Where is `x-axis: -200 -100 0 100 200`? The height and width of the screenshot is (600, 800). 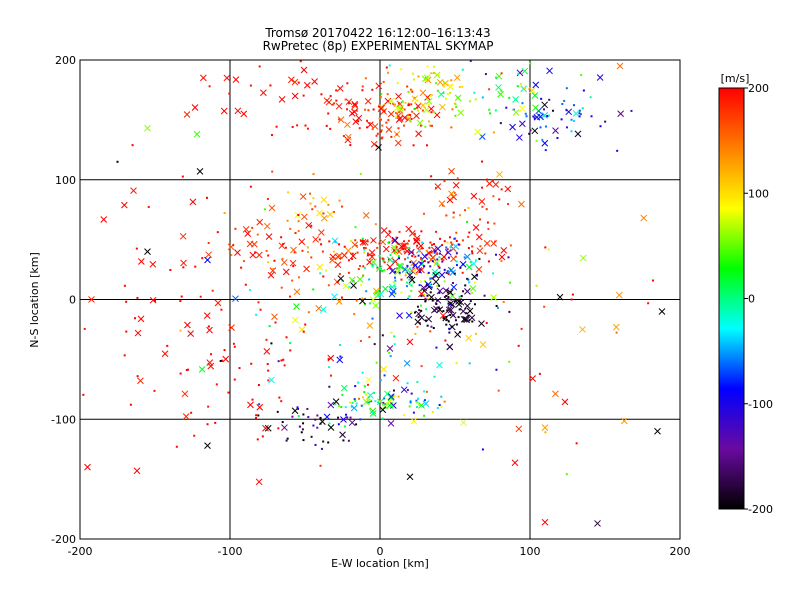 x-axis: -200 -100 0 100 200 is located at coordinates (379, 551).